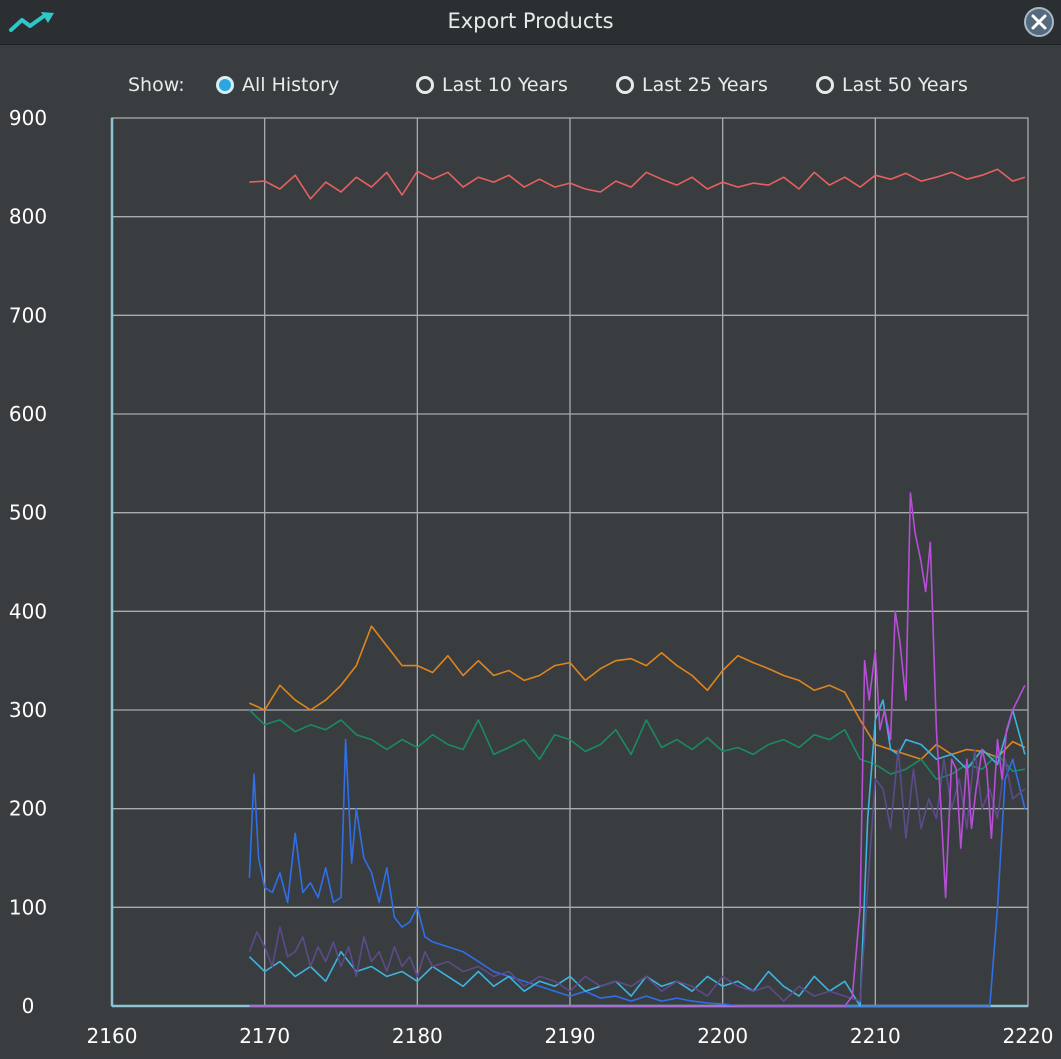  Describe the element at coordinates (225, 85) in the screenshot. I see `radio-selected-icon` at that location.